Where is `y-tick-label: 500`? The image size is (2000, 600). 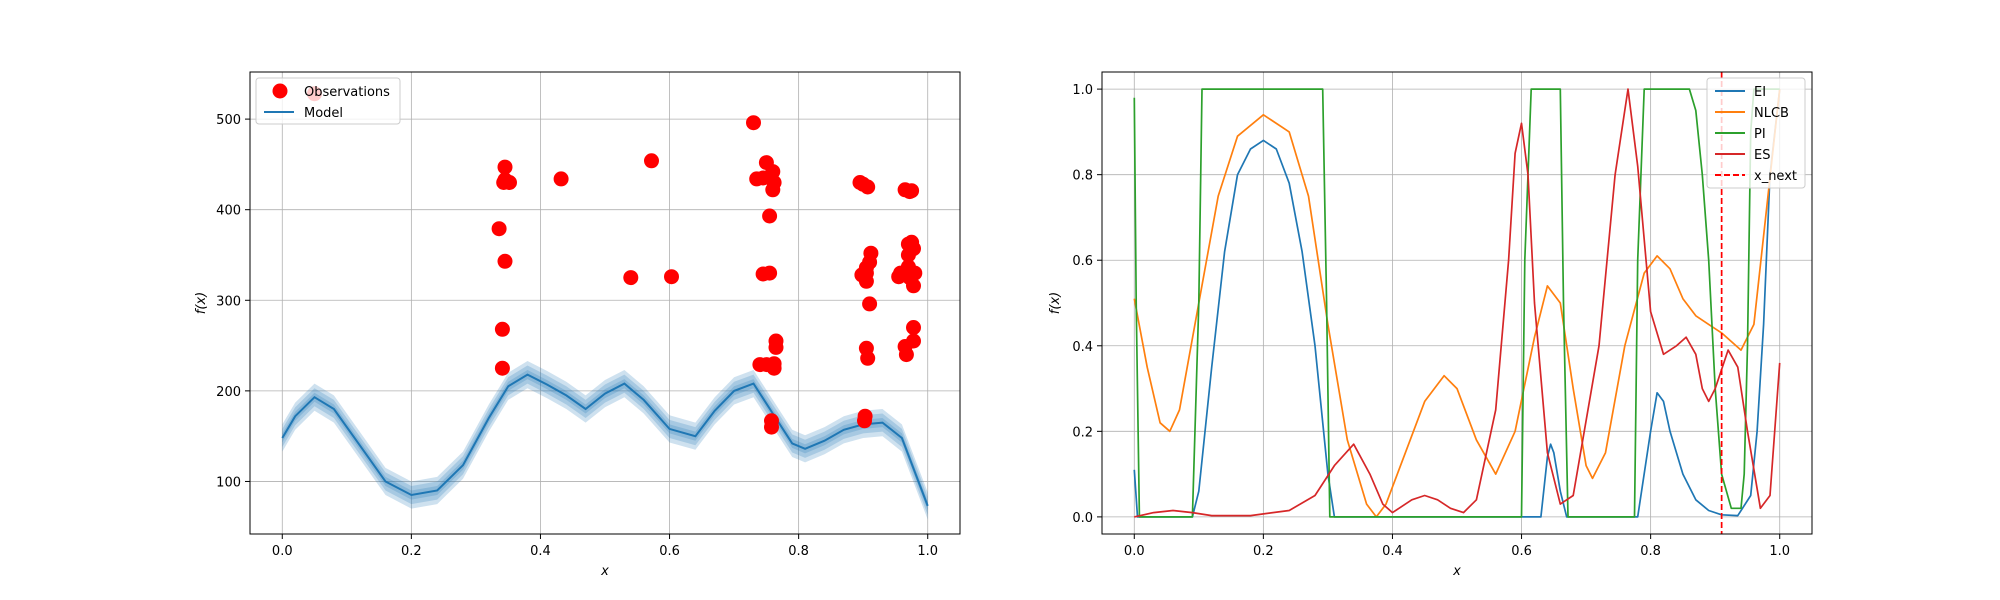 y-tick-label: 500 is located at coordinates (228, 120).